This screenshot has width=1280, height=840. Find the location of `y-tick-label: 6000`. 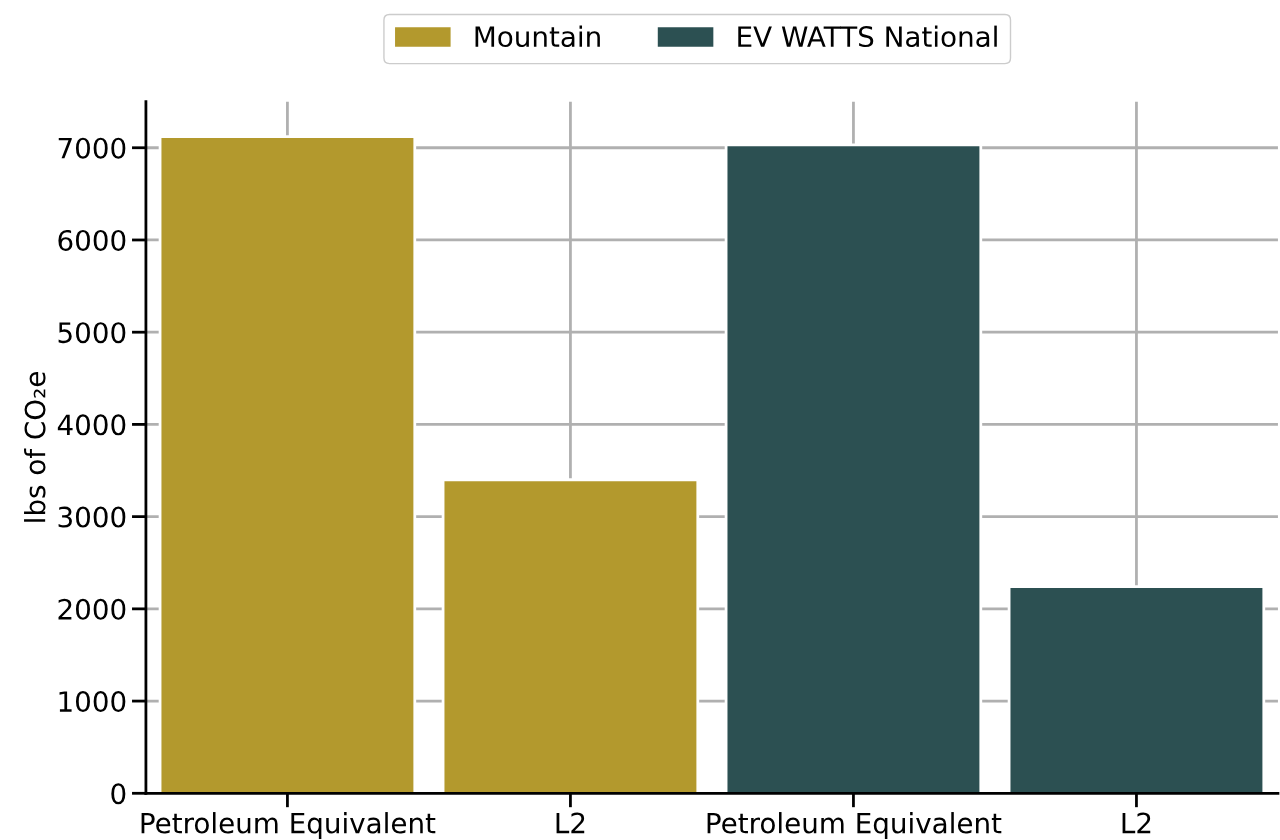

y-tick-label: 6000 is located at coordinates (92, 240).